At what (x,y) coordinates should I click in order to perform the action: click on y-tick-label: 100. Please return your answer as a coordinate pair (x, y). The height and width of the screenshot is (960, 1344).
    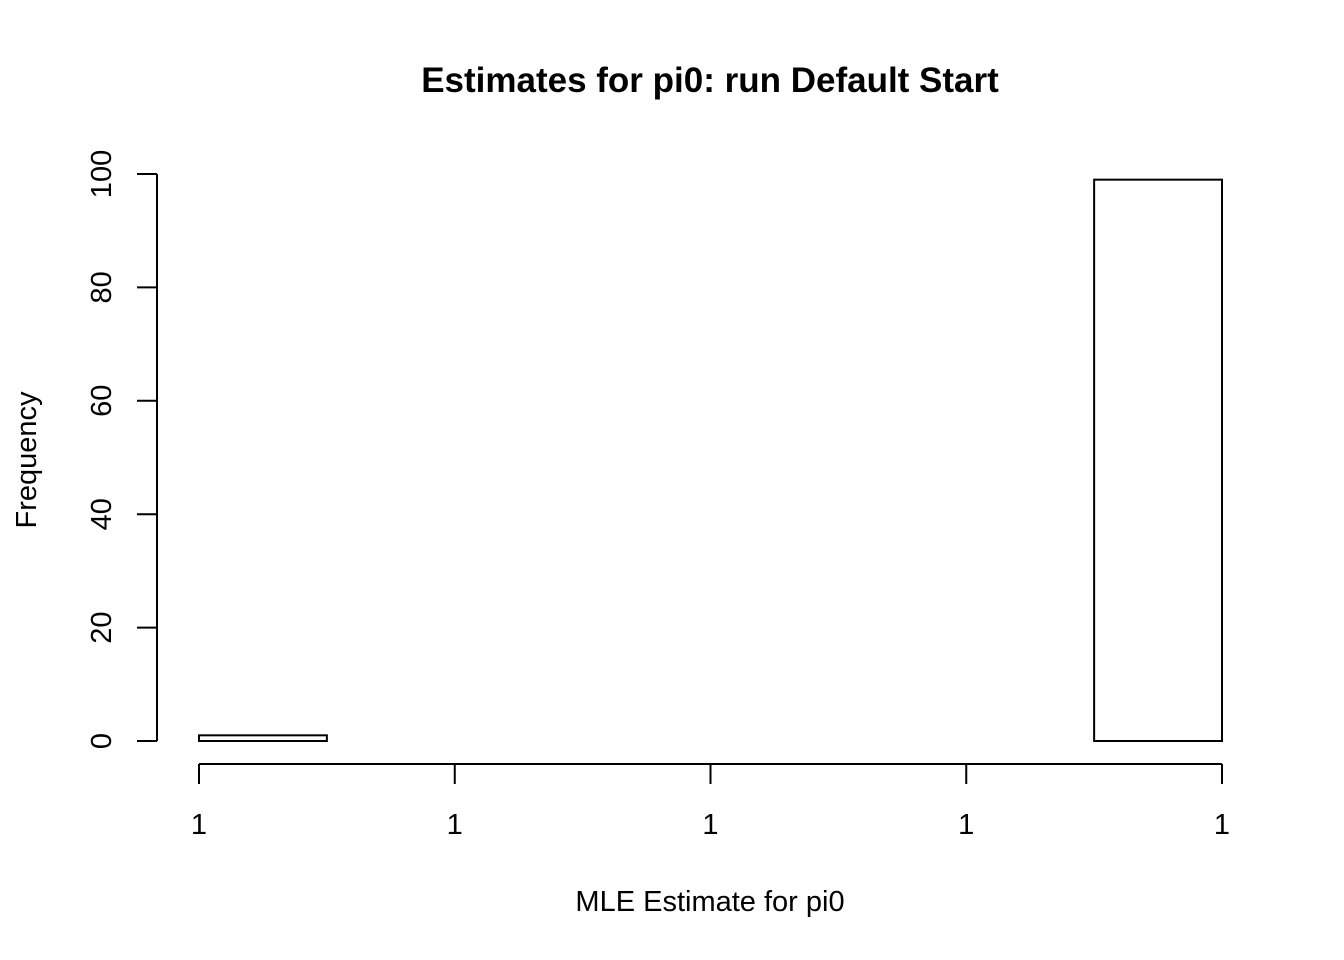
    Looking at the image, I should click on (102, 174).